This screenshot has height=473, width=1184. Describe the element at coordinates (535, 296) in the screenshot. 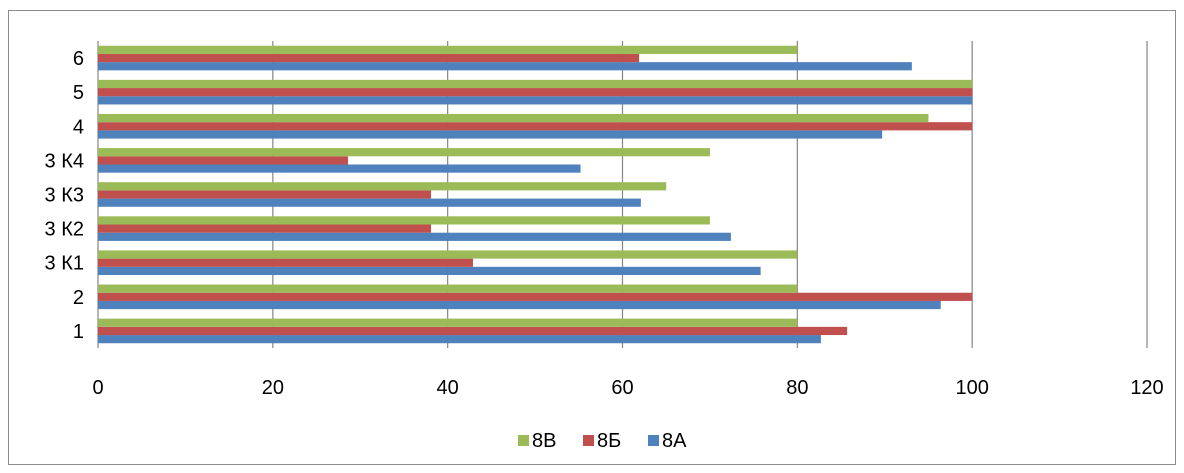

I see `bar-8Б-2` at that location.